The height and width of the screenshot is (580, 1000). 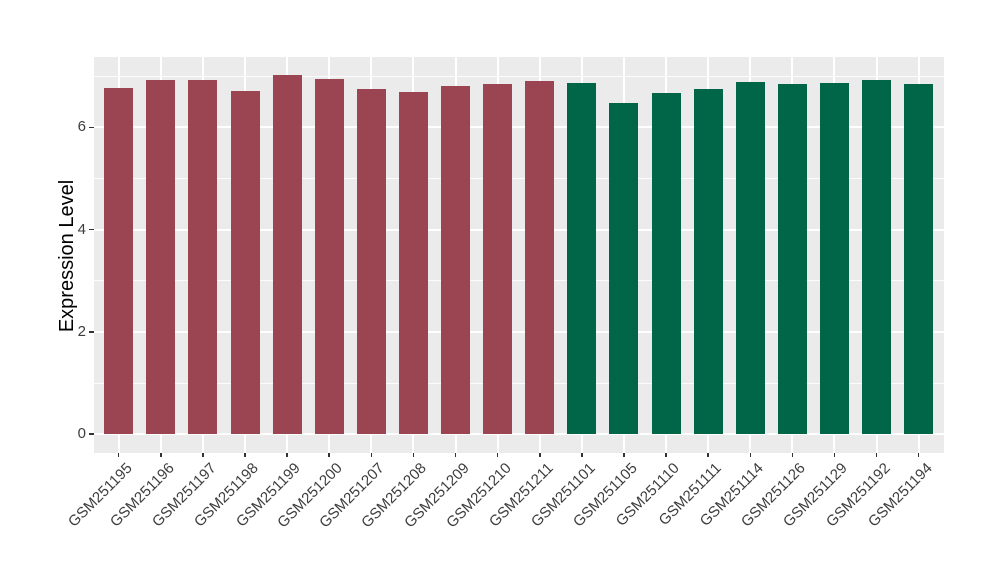 What do you see at coordinates (81, 229) in the screenshot?
I see `y-axis-tick-label: 4` at bounding box center [81, 229].